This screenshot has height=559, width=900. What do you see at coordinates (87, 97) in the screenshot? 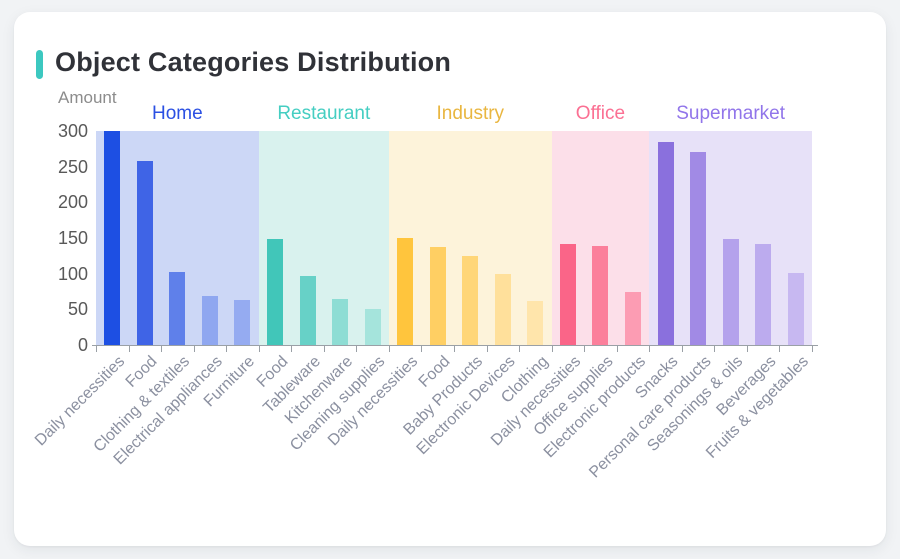
I see `y-axis-title: Amount` at bounding box center [87, 97].